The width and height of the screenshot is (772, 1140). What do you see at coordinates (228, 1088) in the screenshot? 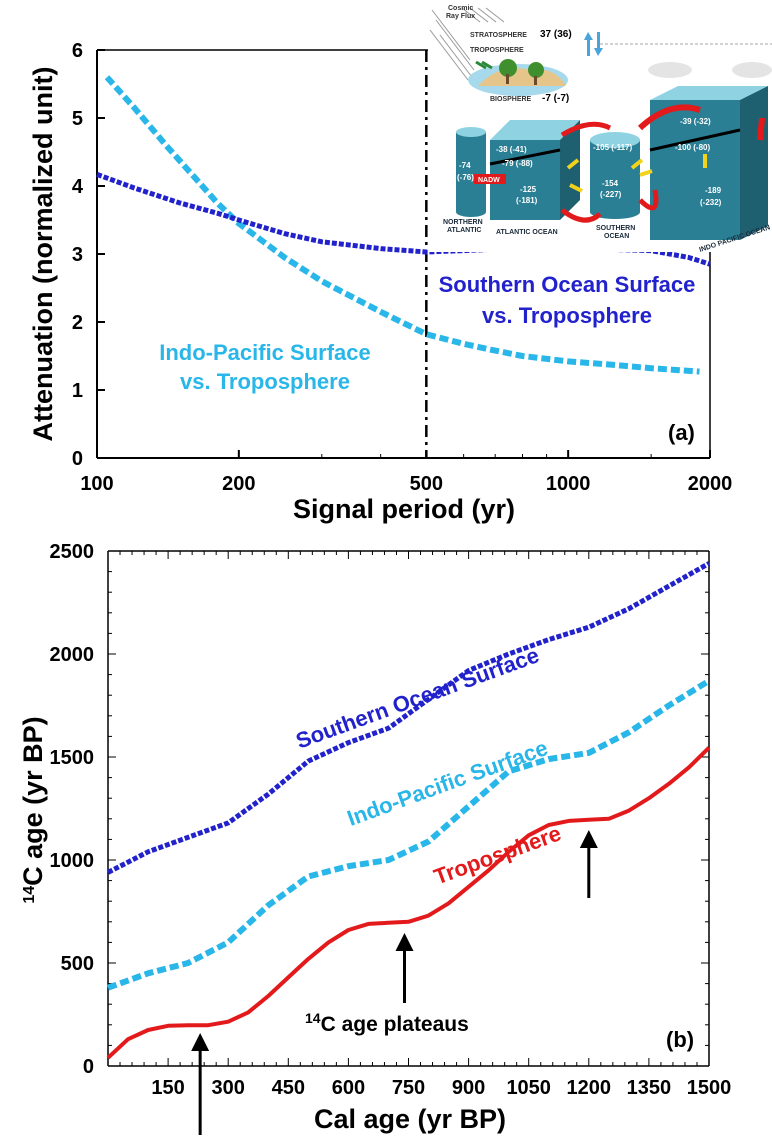
I see `x-tick-label: 300` at bounding box center [228, 1088].